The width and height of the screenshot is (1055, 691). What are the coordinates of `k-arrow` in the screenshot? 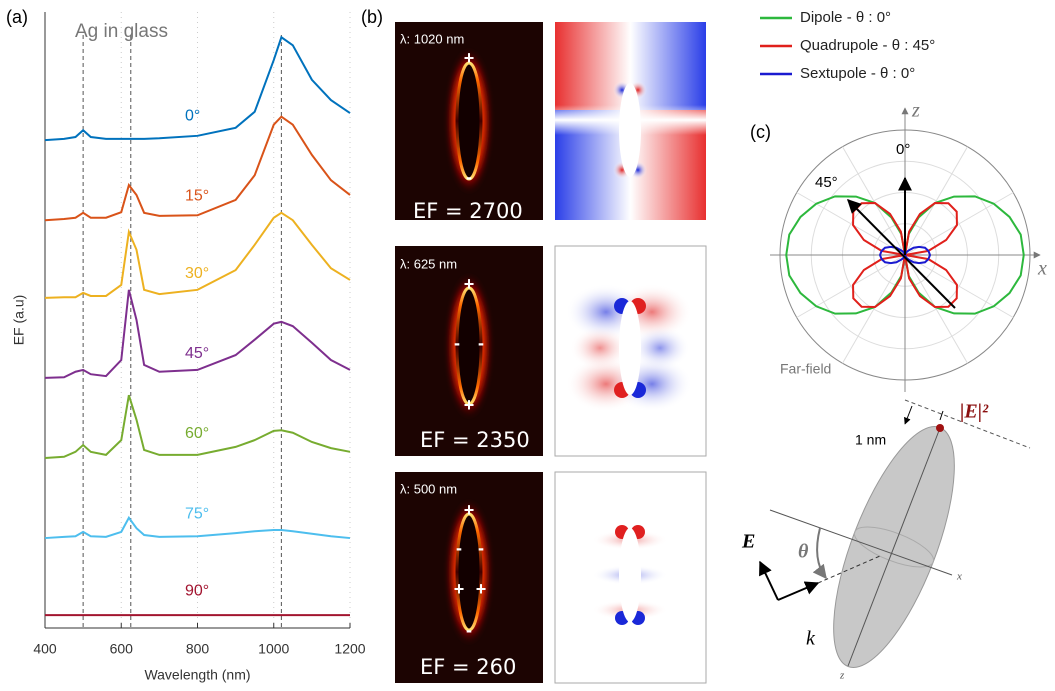 It's located at (798, 591).